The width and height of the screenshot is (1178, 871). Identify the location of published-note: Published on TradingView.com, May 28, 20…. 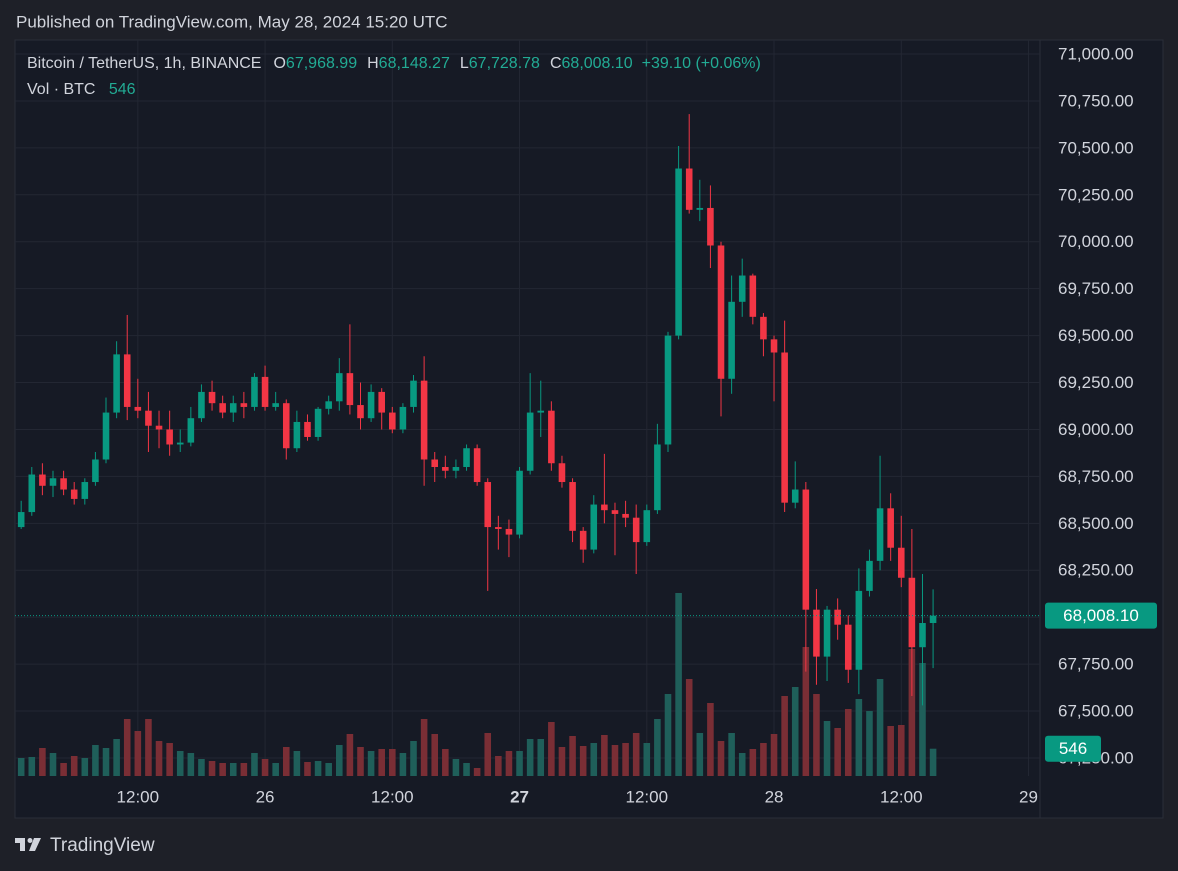
(232, 21).